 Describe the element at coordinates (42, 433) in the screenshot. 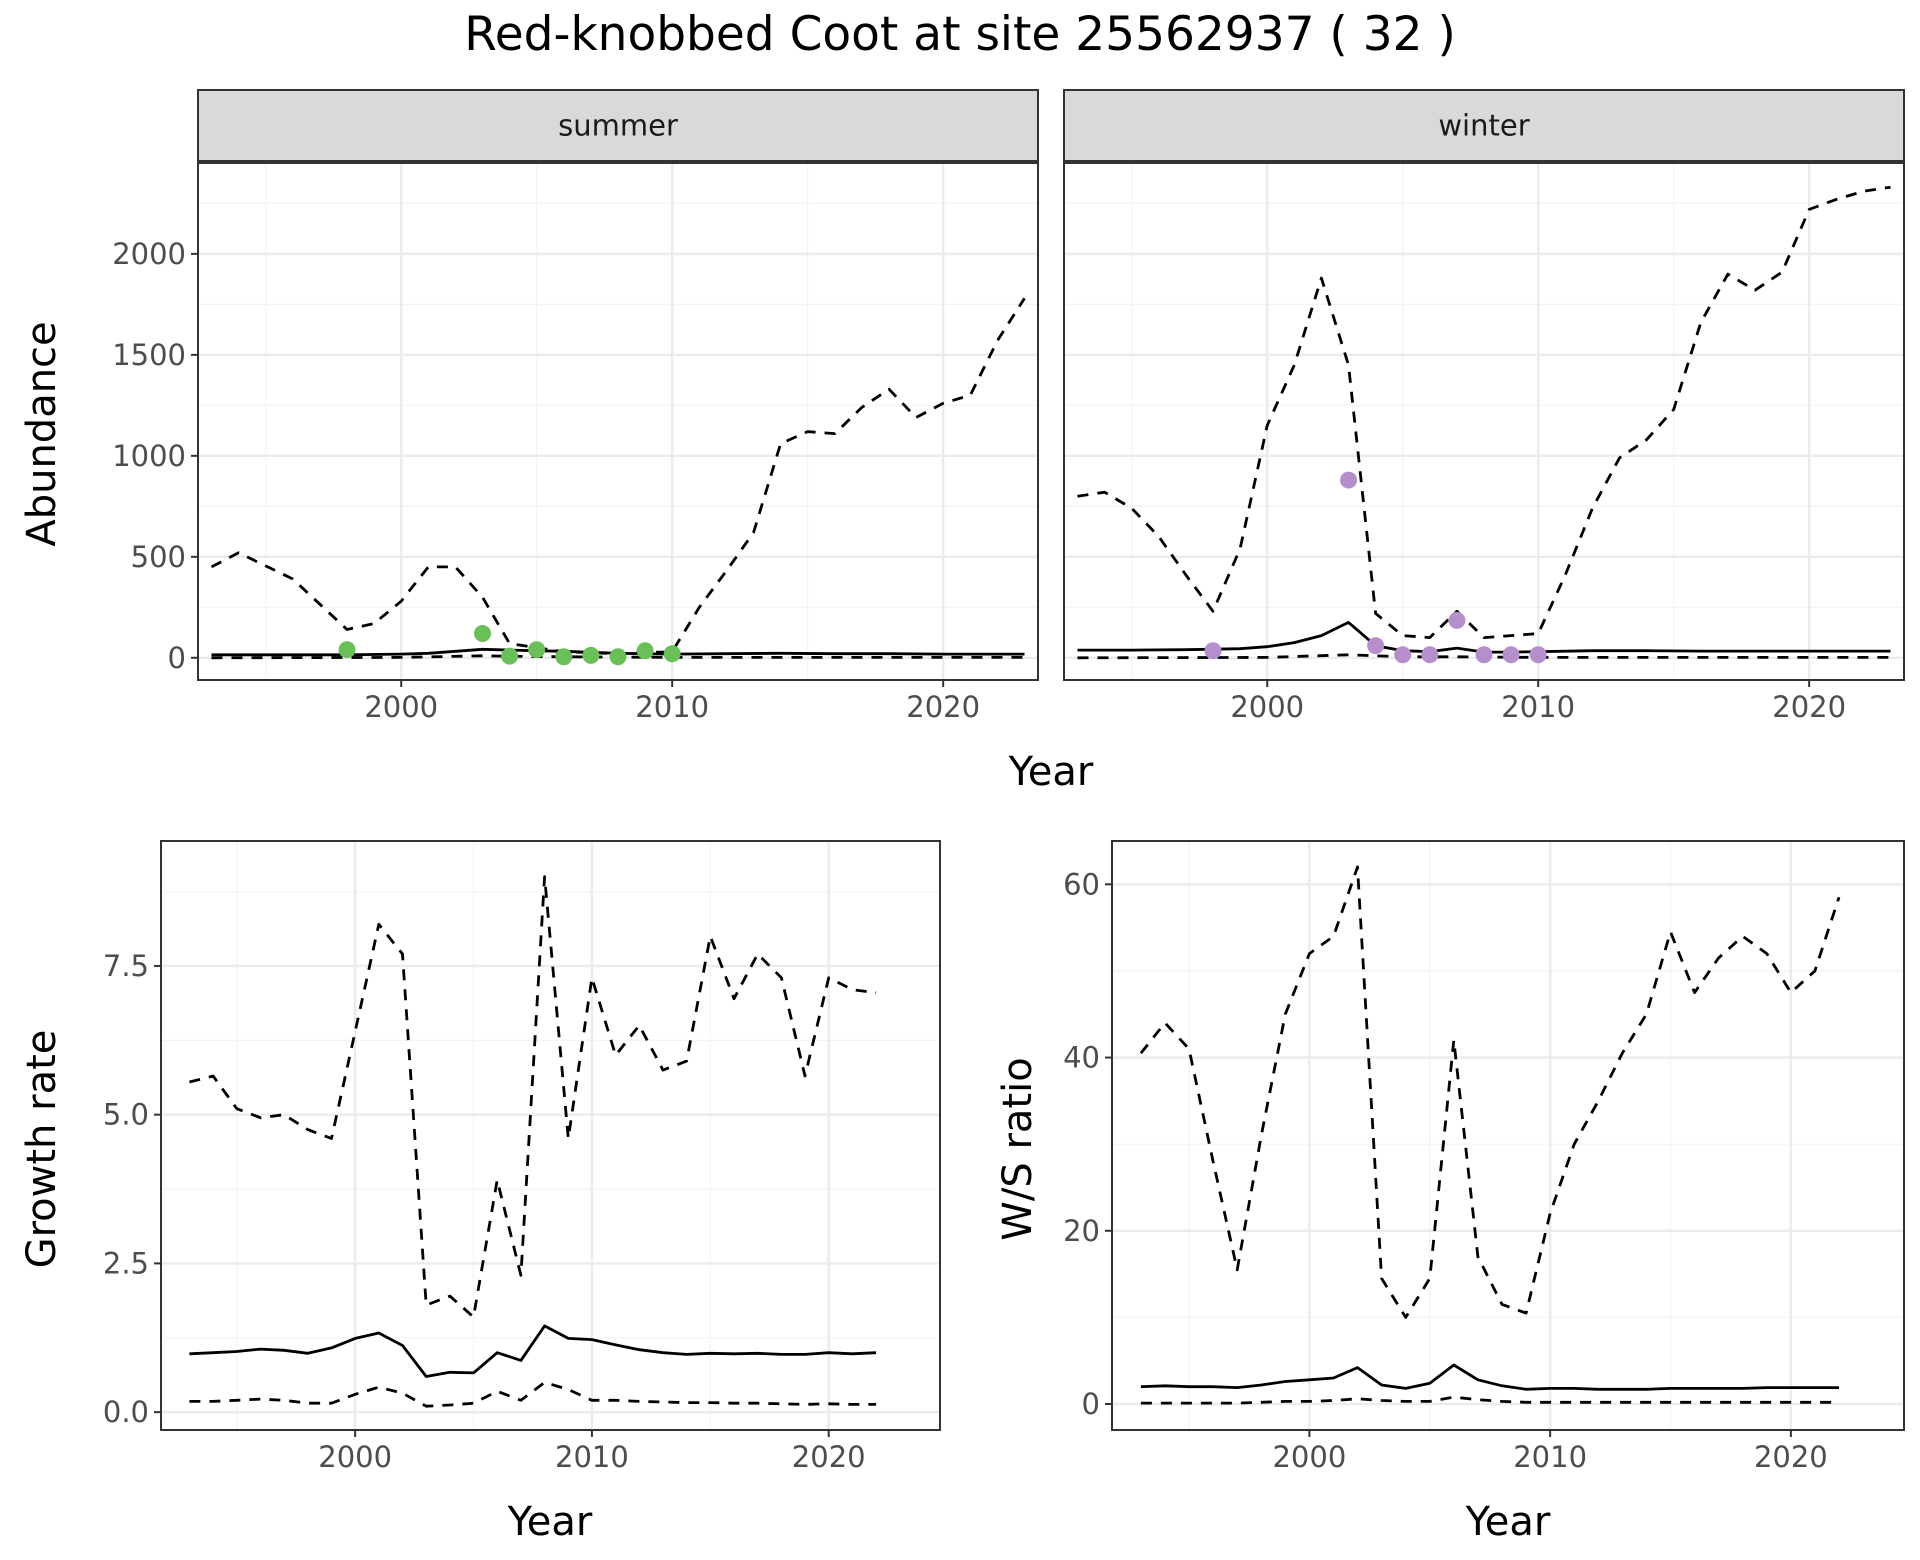

I see `y-axis-title: Abundance` at that location.